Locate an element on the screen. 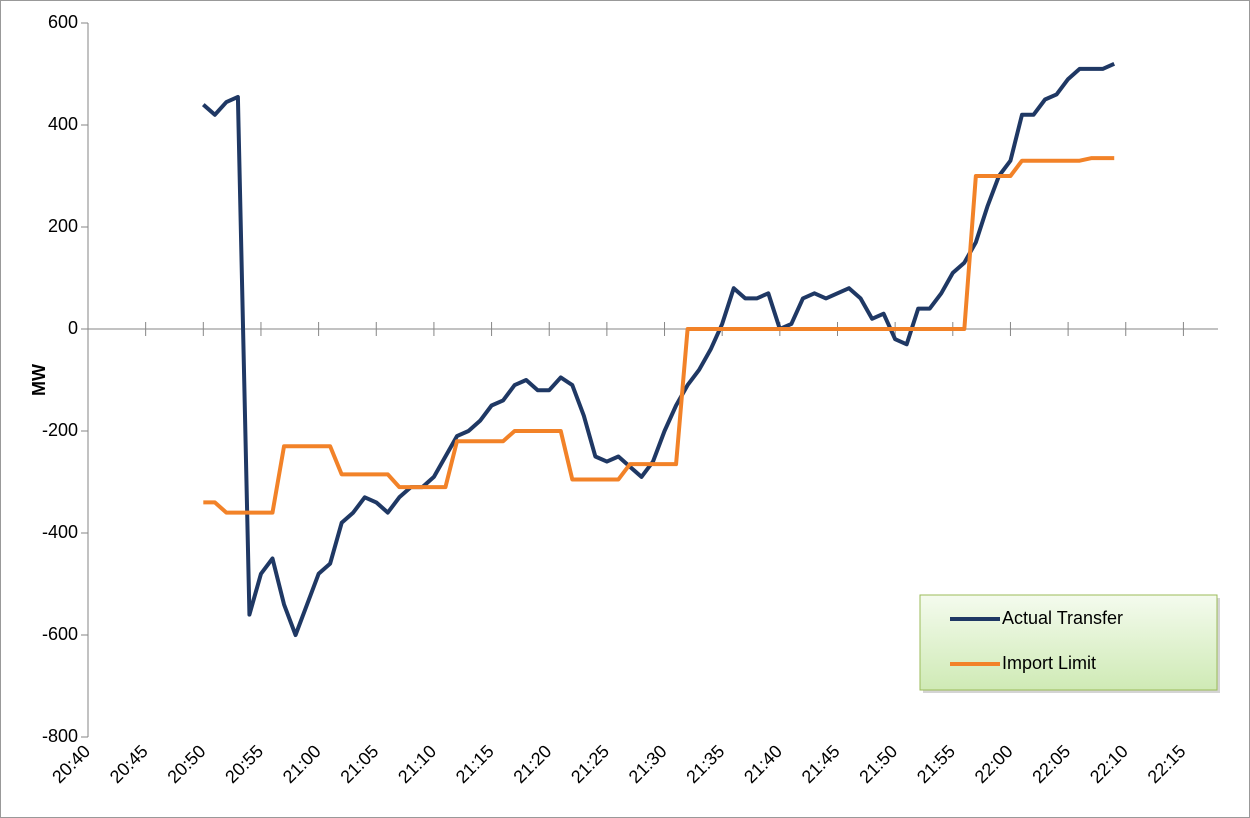 This screenshot has height=818, width=1250. x-tick-label: 21:00 is located at coordinates (302, 764).